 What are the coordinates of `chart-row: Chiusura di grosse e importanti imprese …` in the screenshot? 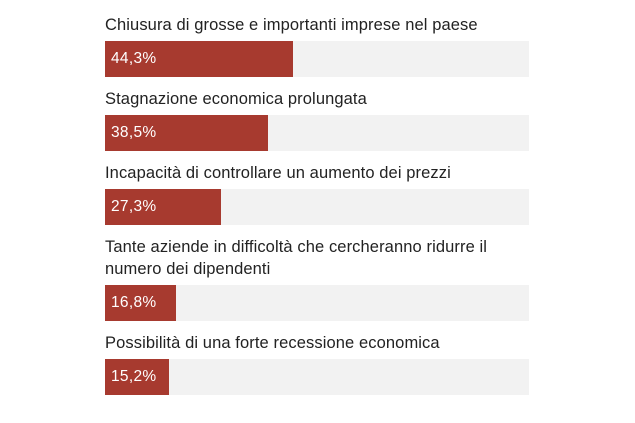 It's located at (317, 45).